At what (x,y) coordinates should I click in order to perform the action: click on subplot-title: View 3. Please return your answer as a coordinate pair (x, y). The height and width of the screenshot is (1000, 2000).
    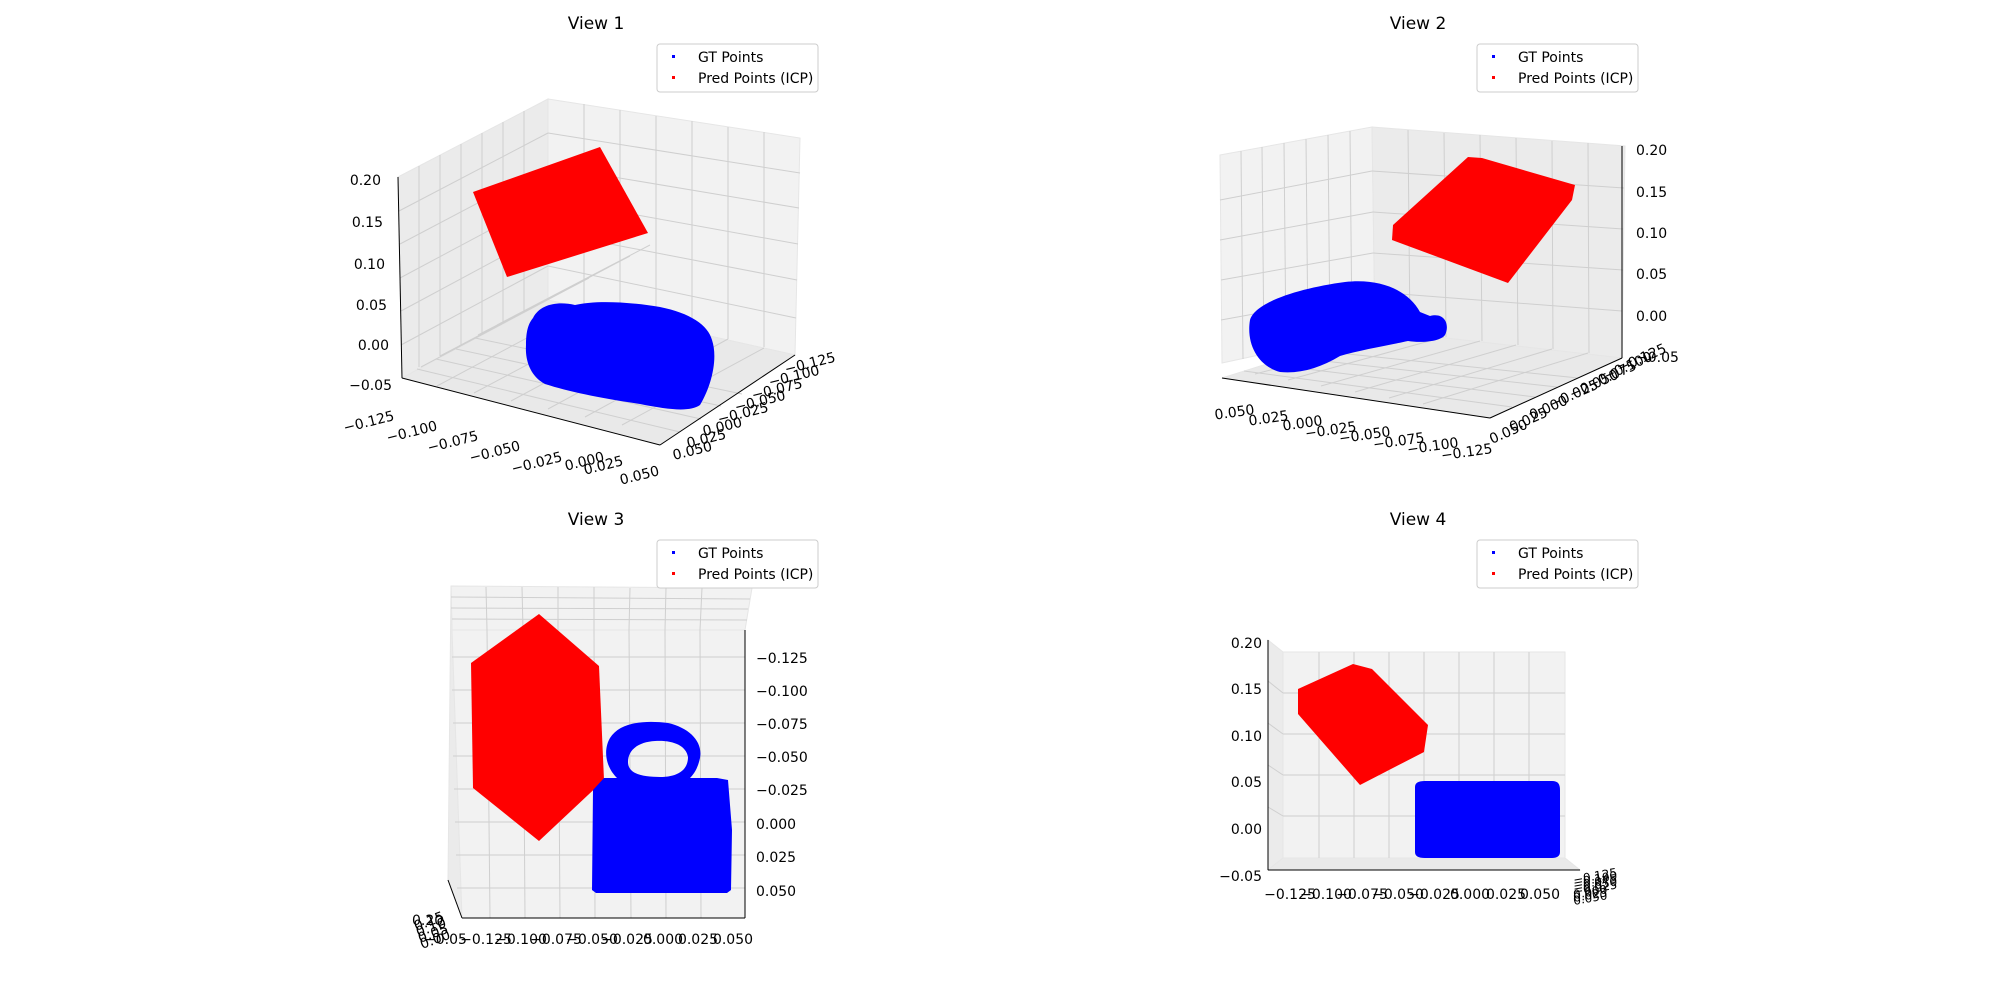
    Looking at the image, I should click on (596, 520).